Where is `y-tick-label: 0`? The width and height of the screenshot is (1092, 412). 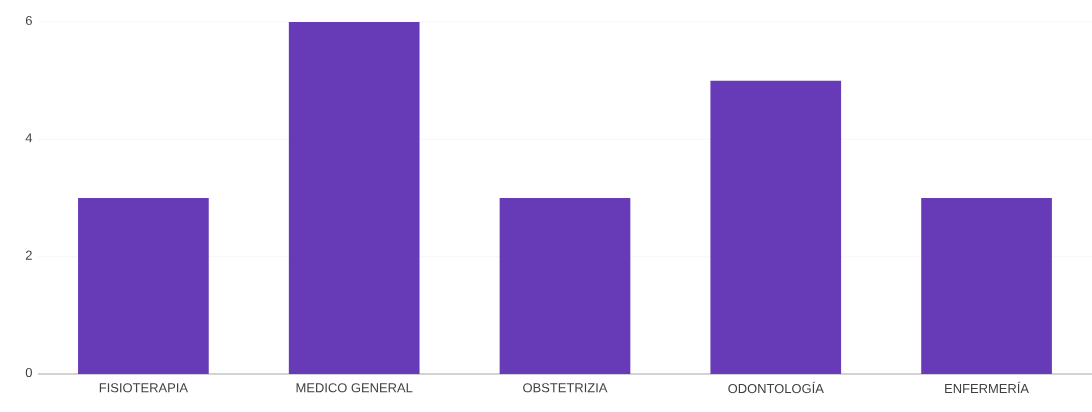 y-tick-label: 0 is located at coordinates (28, 372).